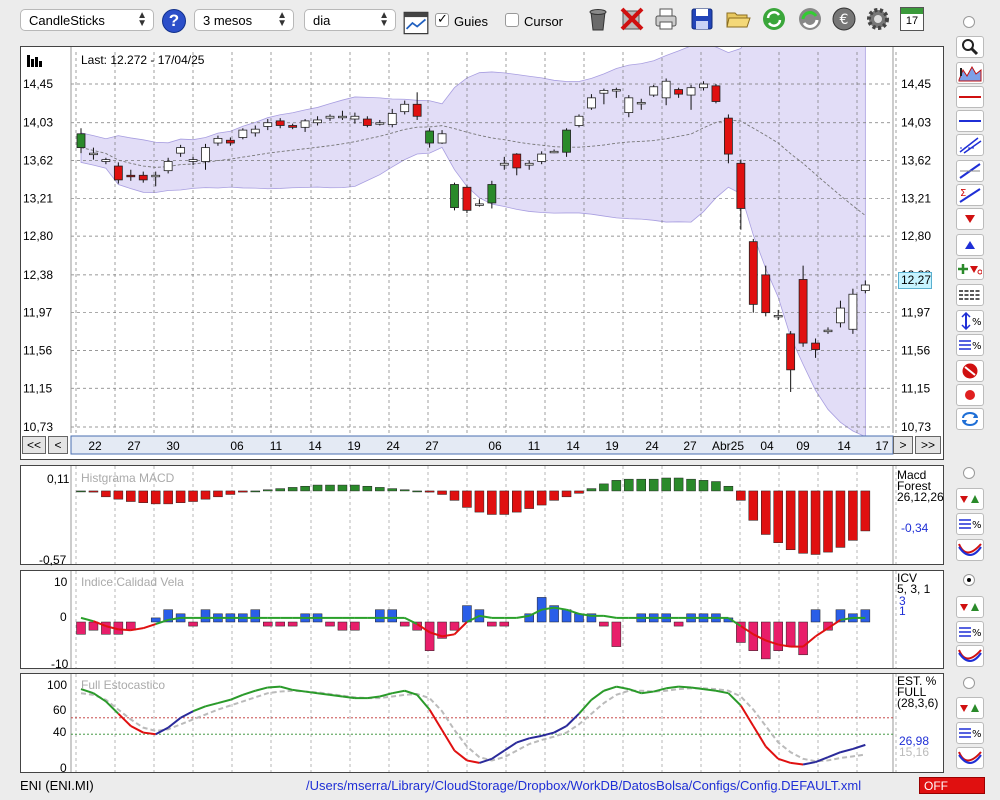  I want to click on x-tick-label: 11, so click(534, 446).